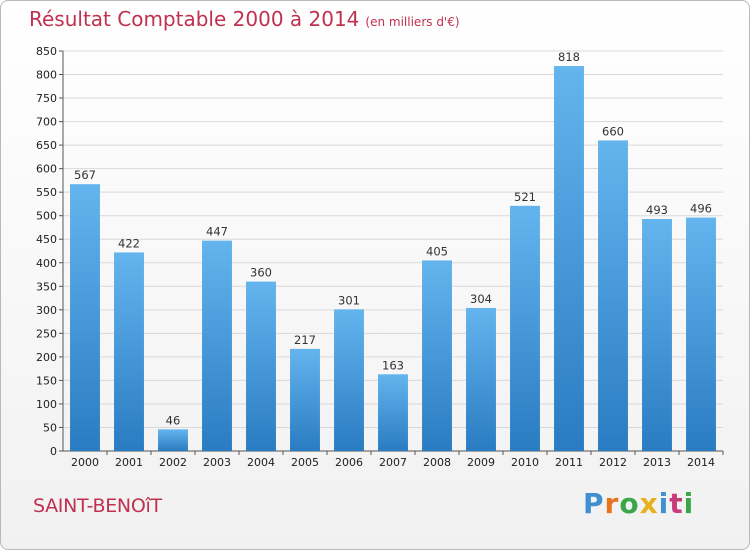  What do you see at coordinates (46, 169) in the screenshot?
I see `y-tick-label: 600` at bounding box center [46, 169].